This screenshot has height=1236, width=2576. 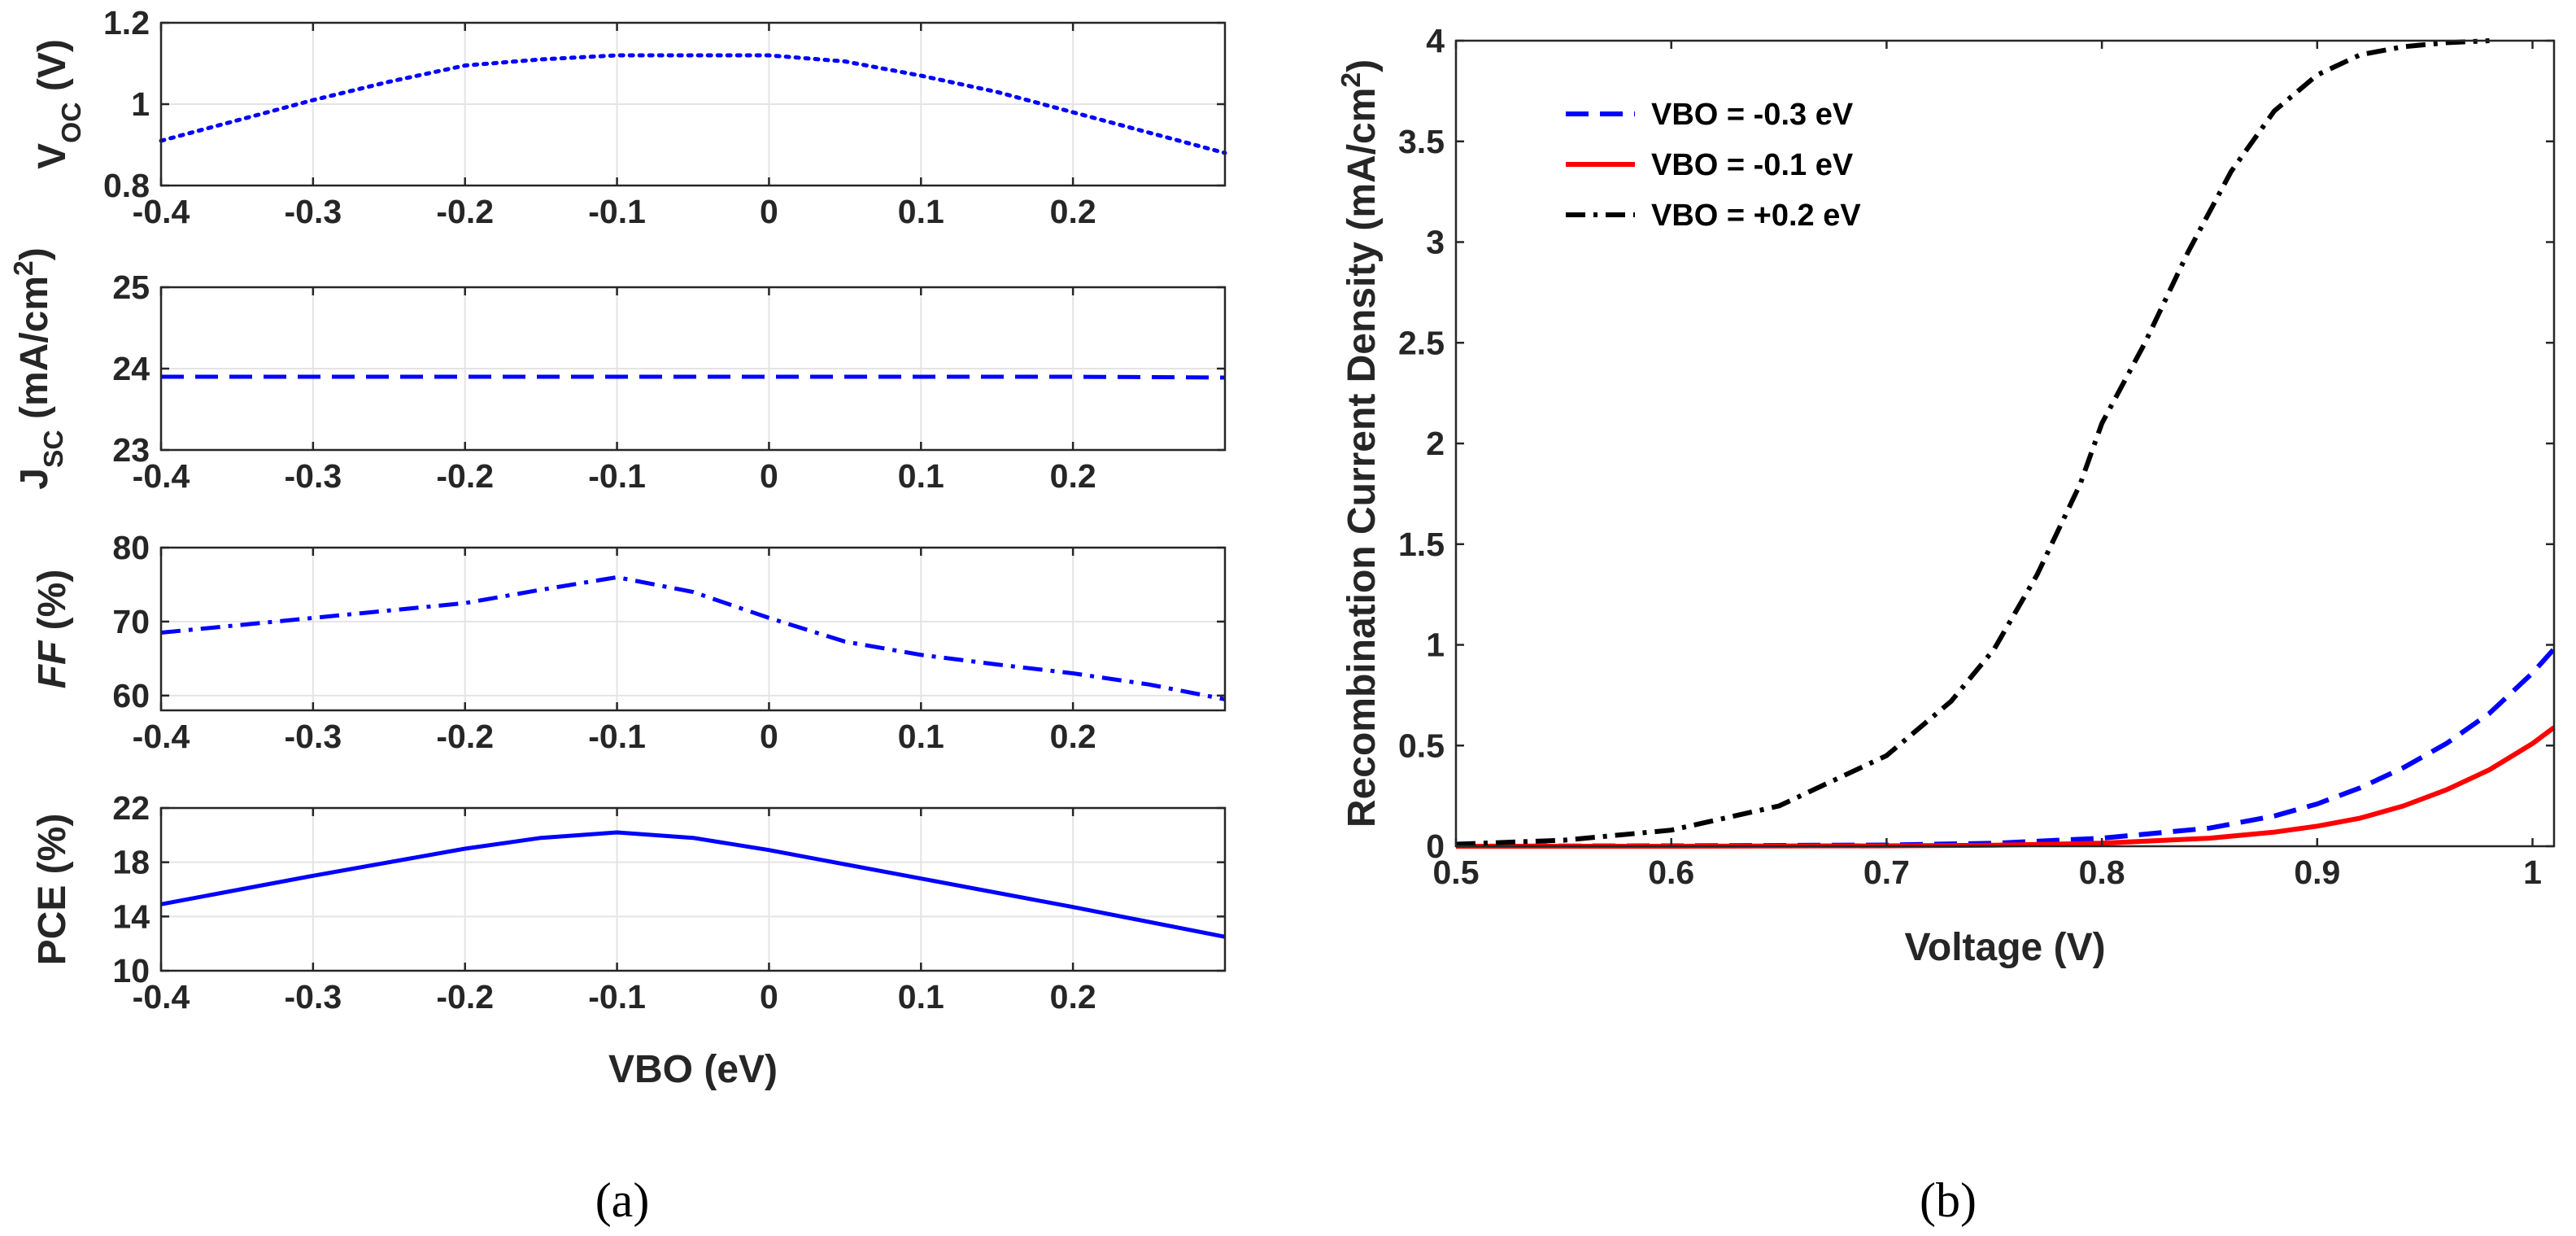 I want to click on y-tick-label-a-ff-0: 60, so click(x=131, y=696).